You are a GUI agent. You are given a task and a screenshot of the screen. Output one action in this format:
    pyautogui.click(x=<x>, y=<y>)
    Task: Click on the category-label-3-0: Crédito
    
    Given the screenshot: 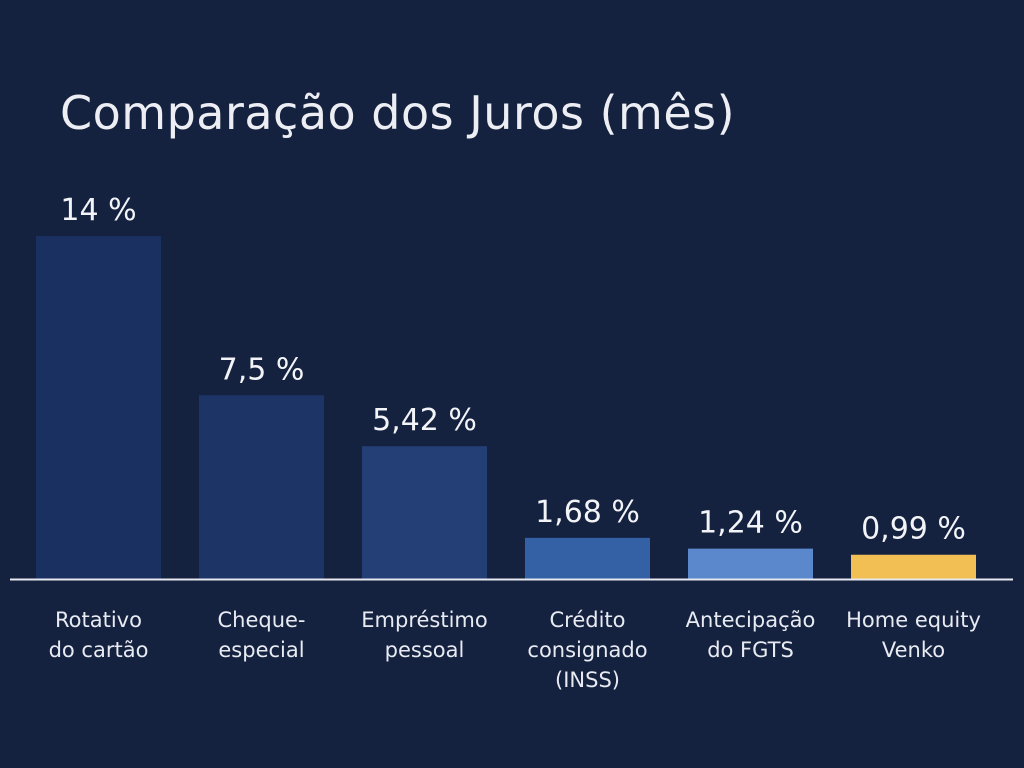 What is the action you would take?
    pyautogui.click(x=587, y=620)
    